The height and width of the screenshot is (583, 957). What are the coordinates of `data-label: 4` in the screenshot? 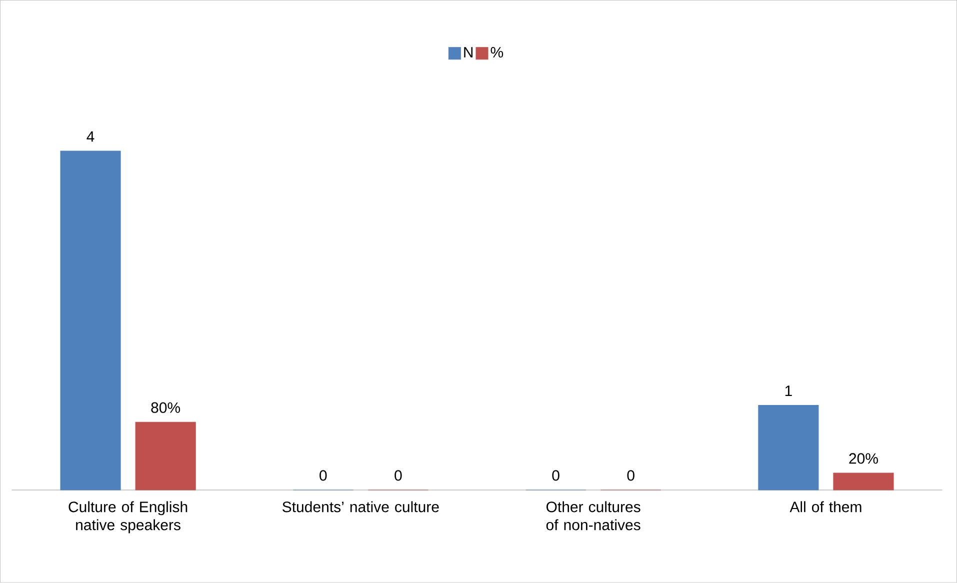 It's located at (90, 136).